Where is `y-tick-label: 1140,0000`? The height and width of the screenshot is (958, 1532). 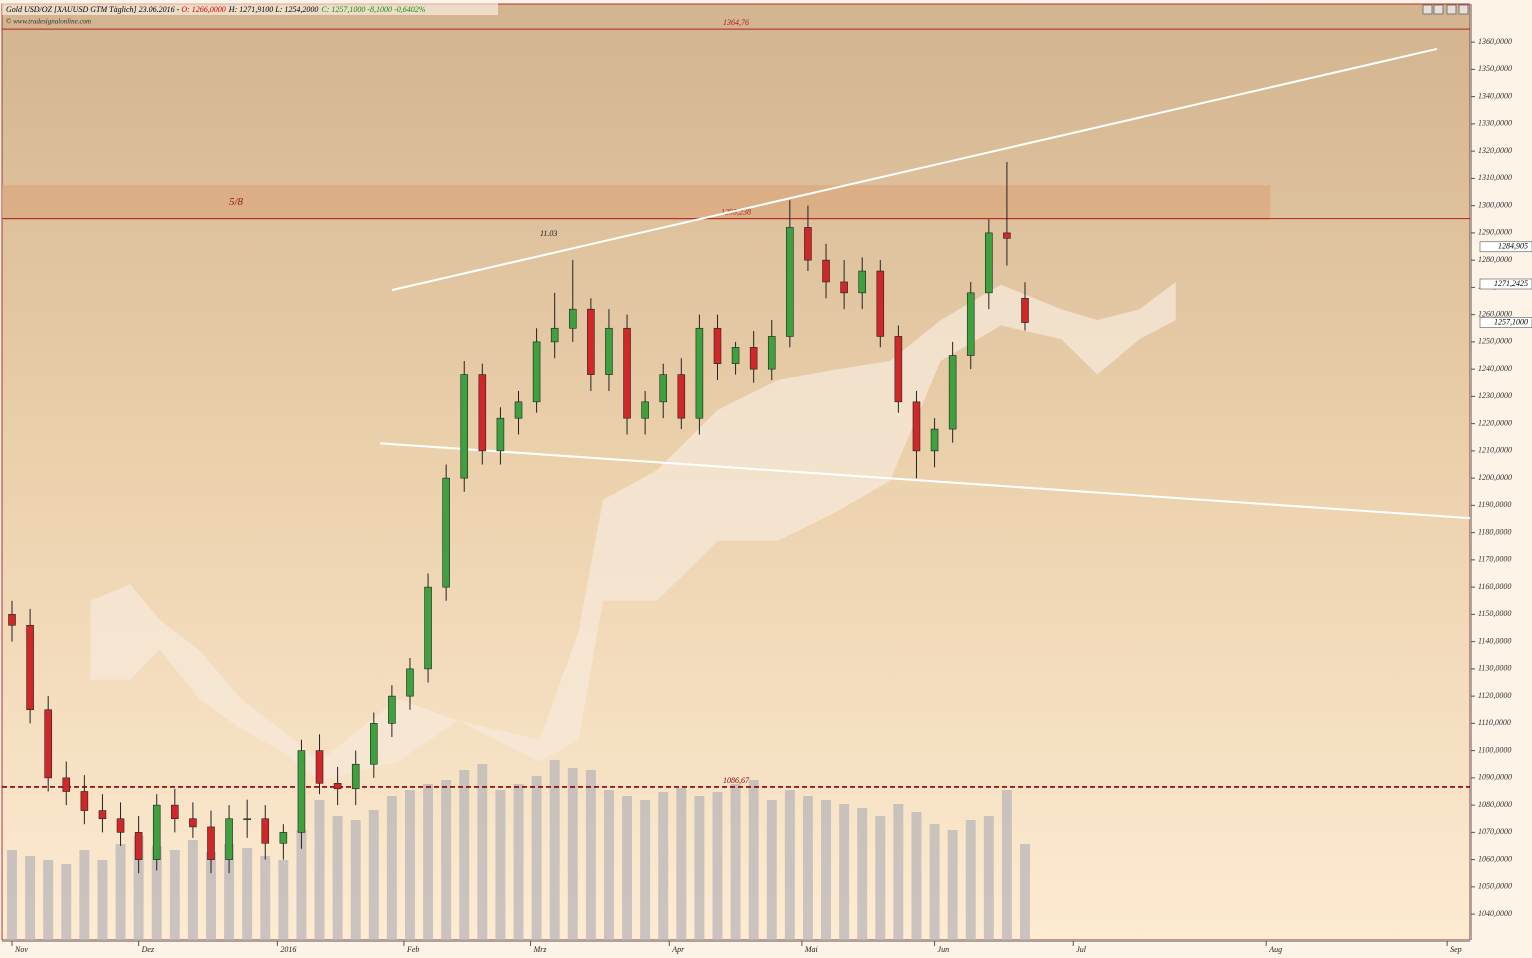
y-tick-label: 1140,0000 is located at coordinates (1494, 640).